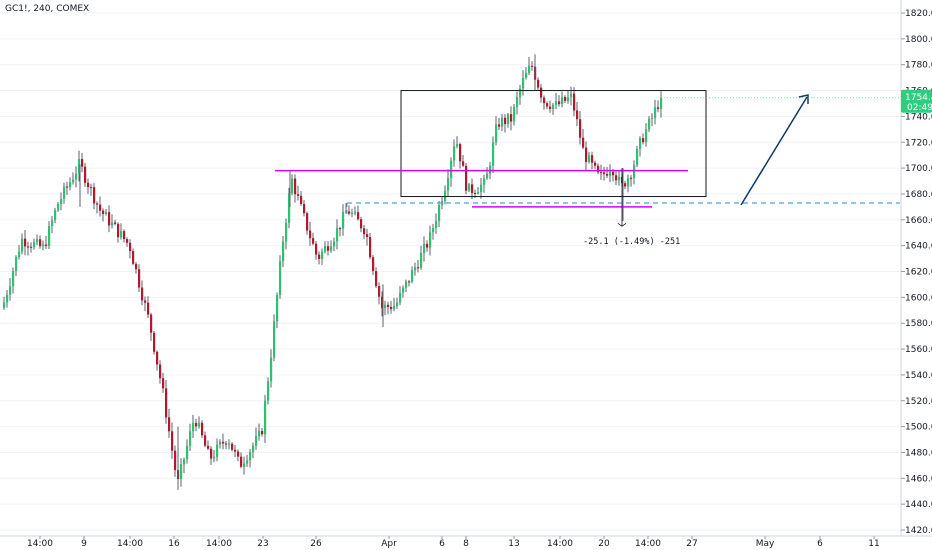 This screenshot has width=932, height=550. What do you see at coordinates (553, 144) in the screenshot?
I see `range-rectangle` at bounding box center [553, 144].